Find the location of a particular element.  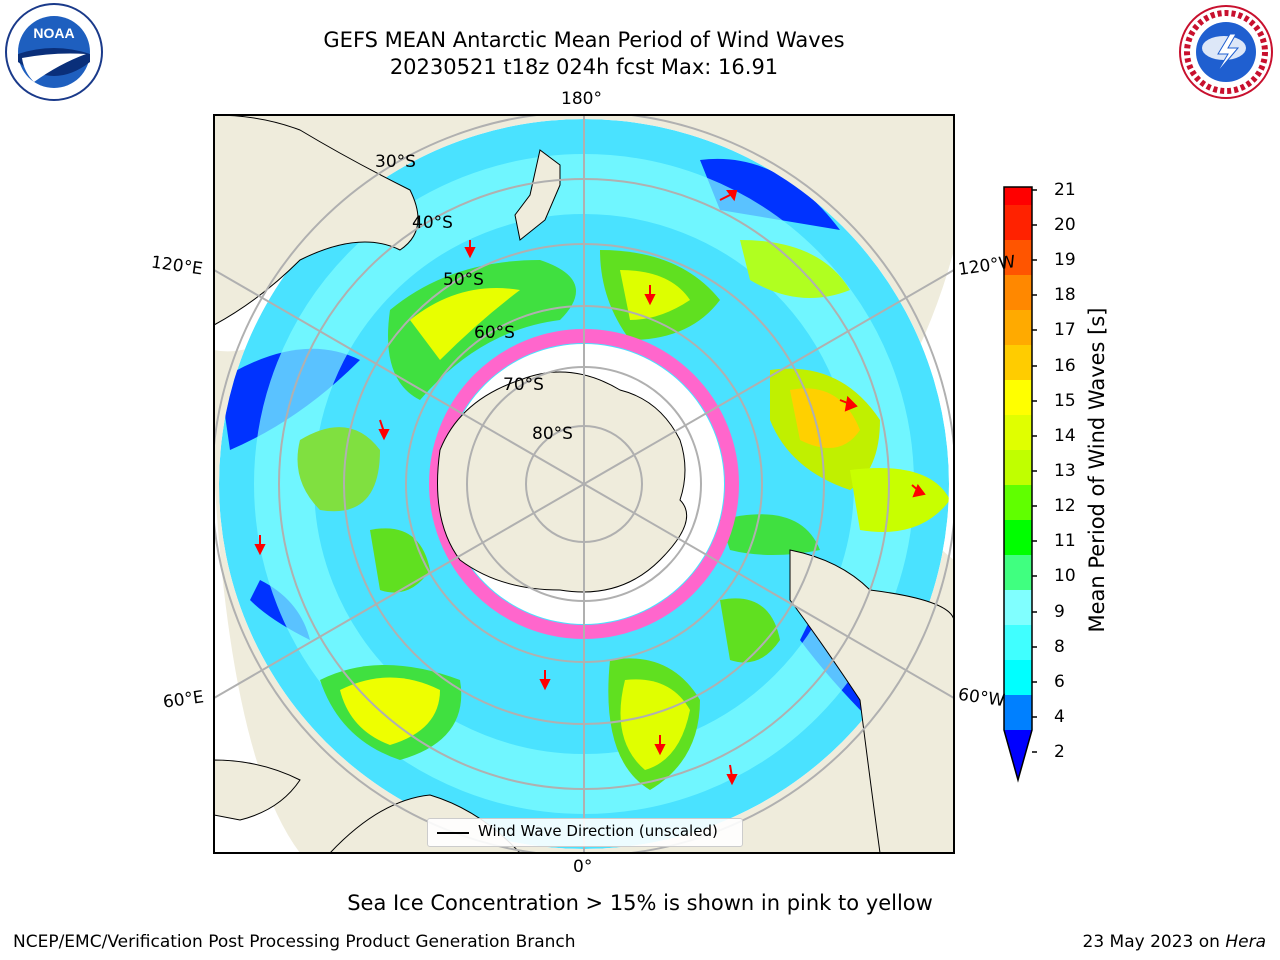

legend-line is located at coordinates (453, 833).